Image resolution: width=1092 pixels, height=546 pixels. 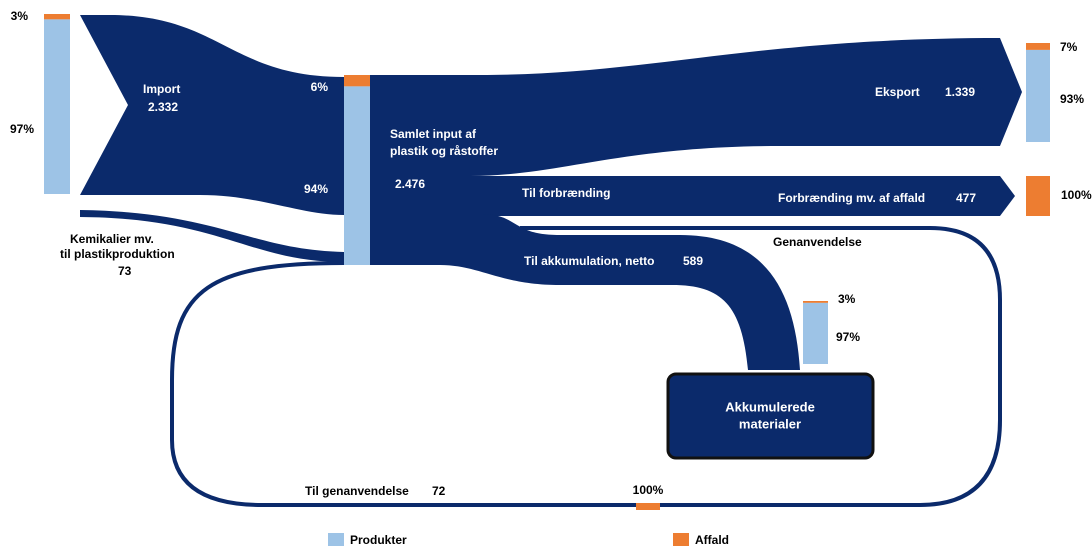 What do you see at coordinates (357, 491) in the screenshot?
I see `to-recycling-label: Til genanvendelse` at bounding box center [357, 491].